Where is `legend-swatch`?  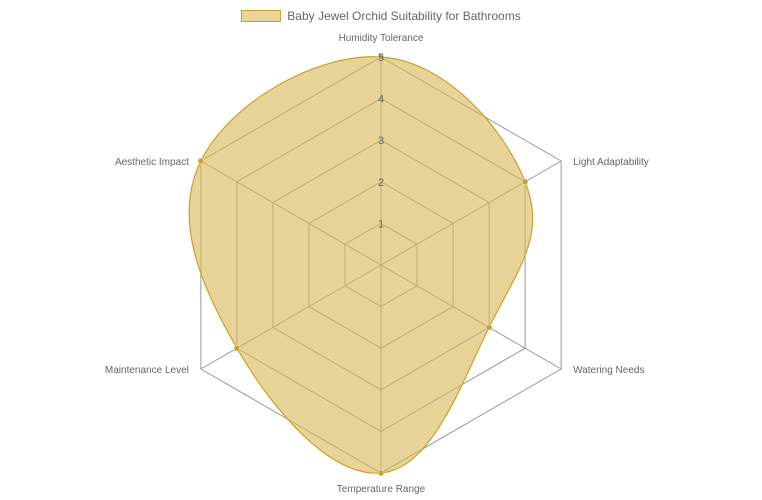 legend-swatch is located at coordinates (261, 16).